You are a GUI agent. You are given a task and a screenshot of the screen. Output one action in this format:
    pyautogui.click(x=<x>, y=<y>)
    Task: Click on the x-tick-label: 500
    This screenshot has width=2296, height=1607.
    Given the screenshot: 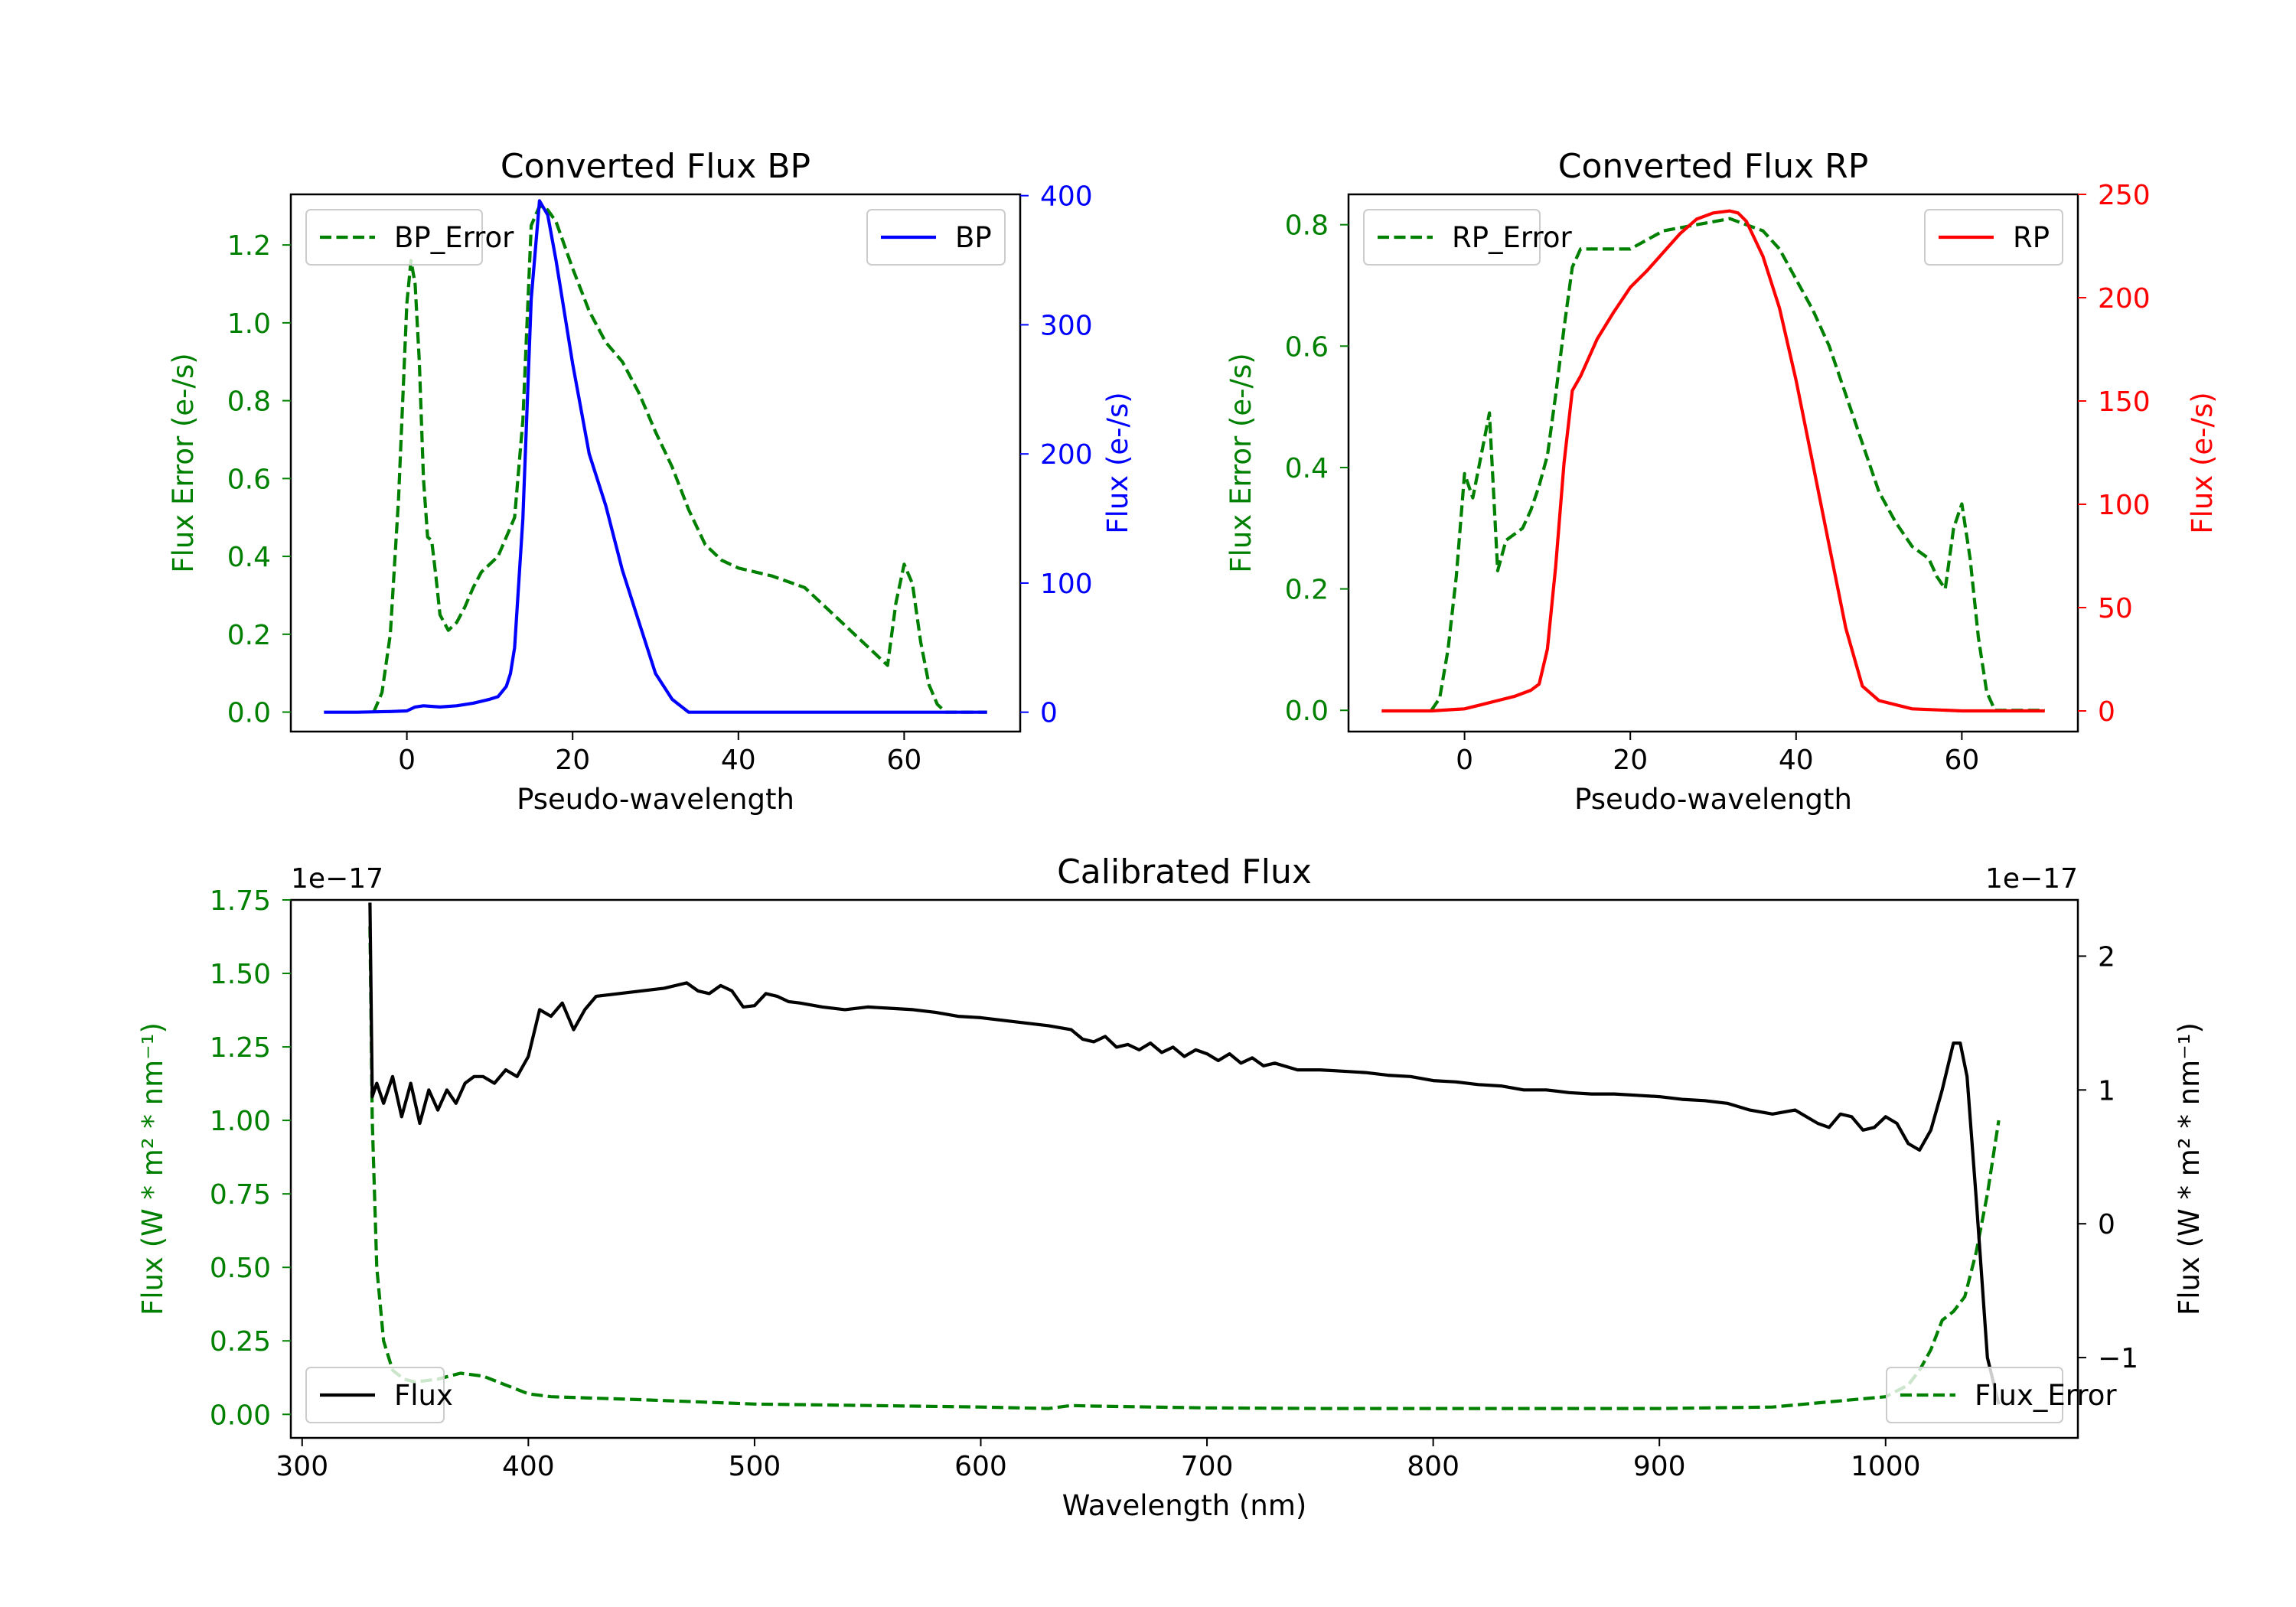 What is the action you would take?
    pyautogui.click(x=755, y=1466)
    